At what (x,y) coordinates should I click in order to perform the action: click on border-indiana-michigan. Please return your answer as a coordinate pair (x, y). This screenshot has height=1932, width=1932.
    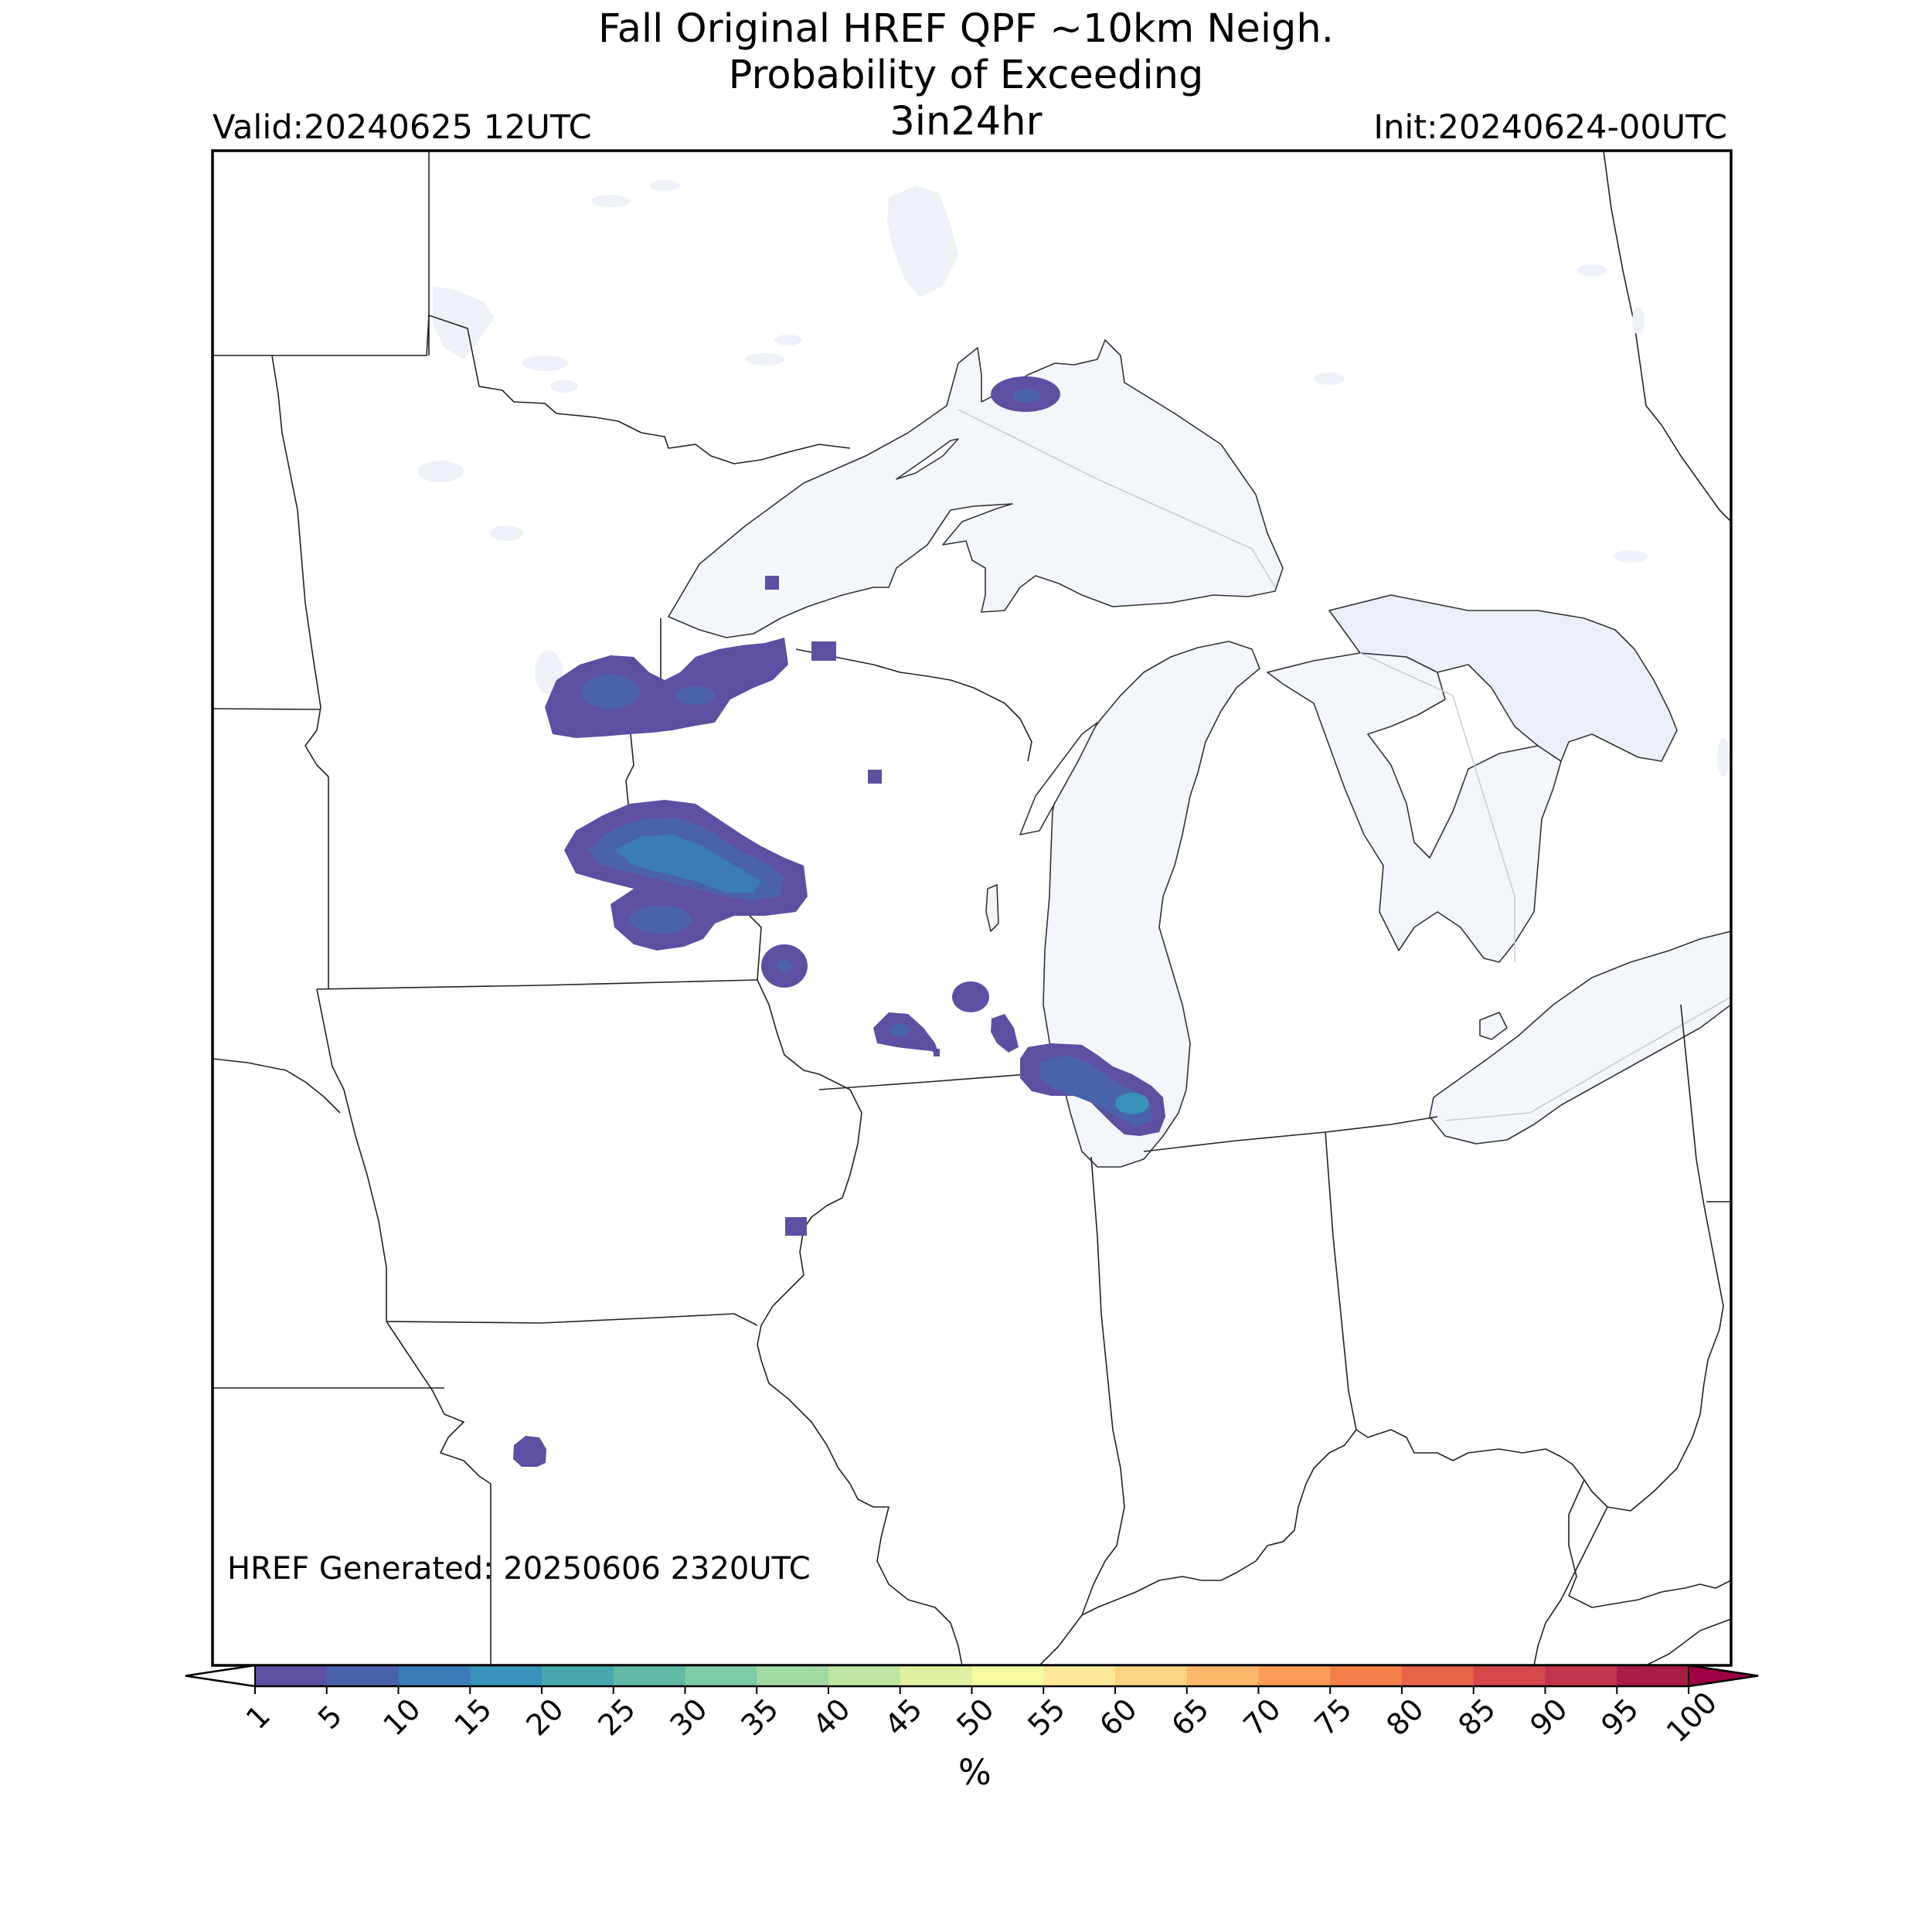
    Looking at the image, I should click on (1234, 1141).